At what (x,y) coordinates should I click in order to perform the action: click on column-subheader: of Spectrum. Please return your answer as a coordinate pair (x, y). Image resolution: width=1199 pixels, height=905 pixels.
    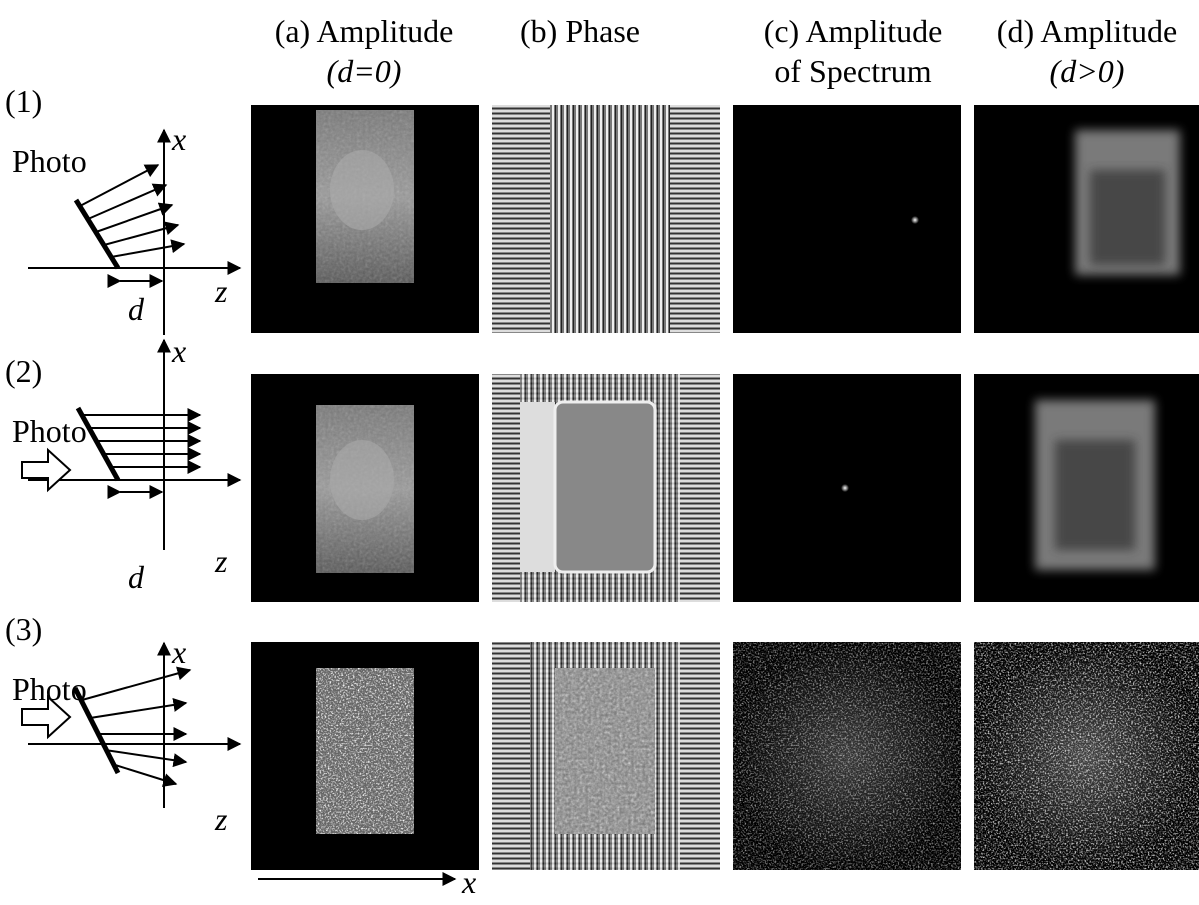
    Looking at the image, I should click on (852, 71).